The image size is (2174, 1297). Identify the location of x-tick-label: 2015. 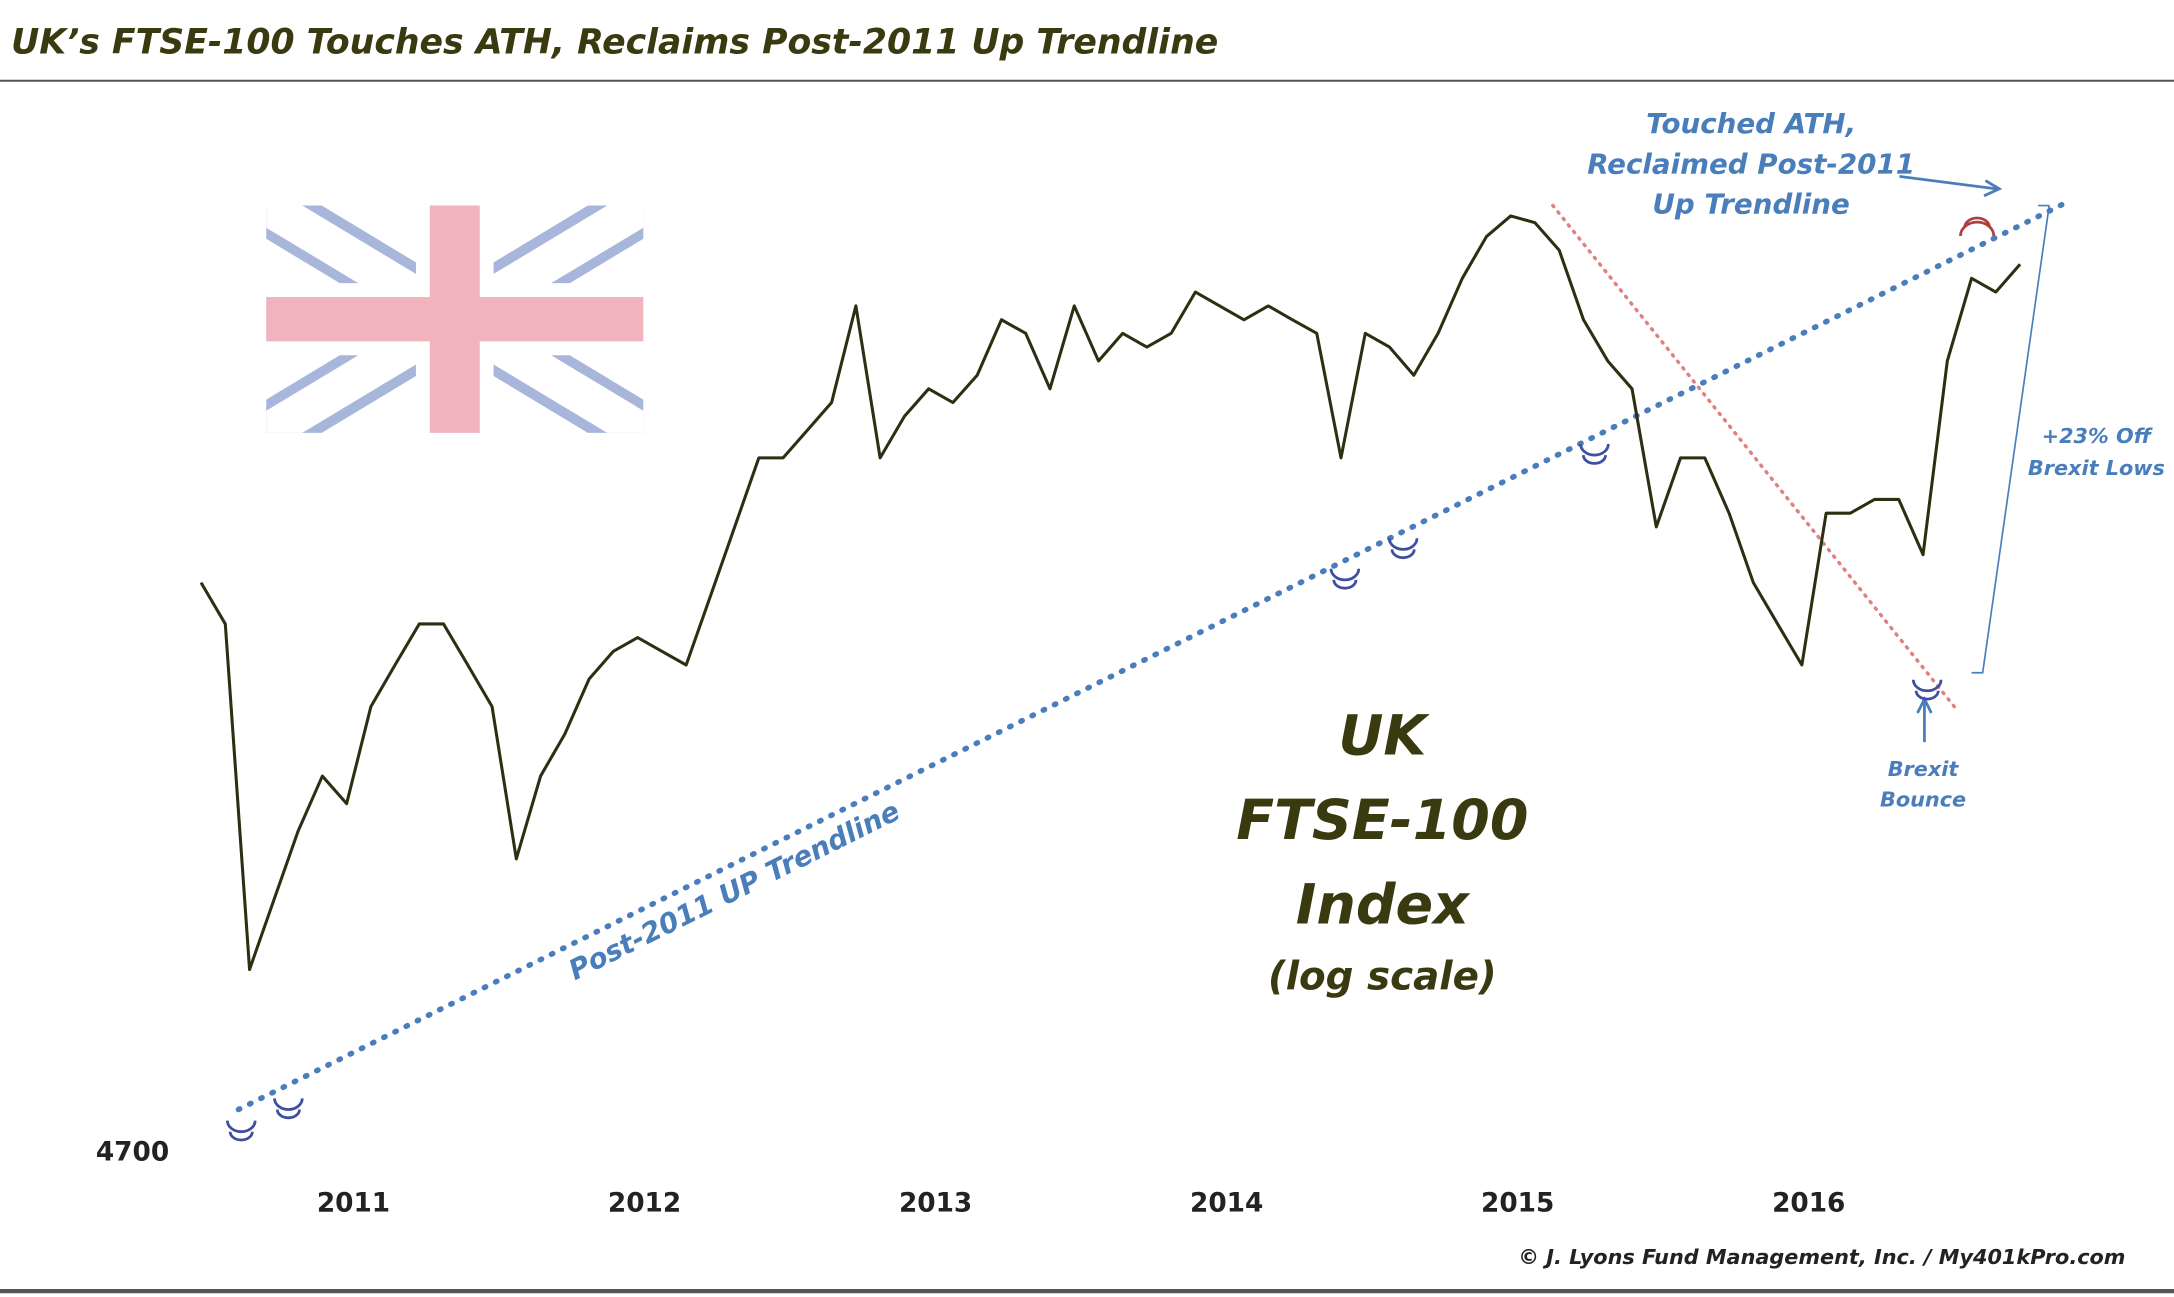
(1517, 1203).